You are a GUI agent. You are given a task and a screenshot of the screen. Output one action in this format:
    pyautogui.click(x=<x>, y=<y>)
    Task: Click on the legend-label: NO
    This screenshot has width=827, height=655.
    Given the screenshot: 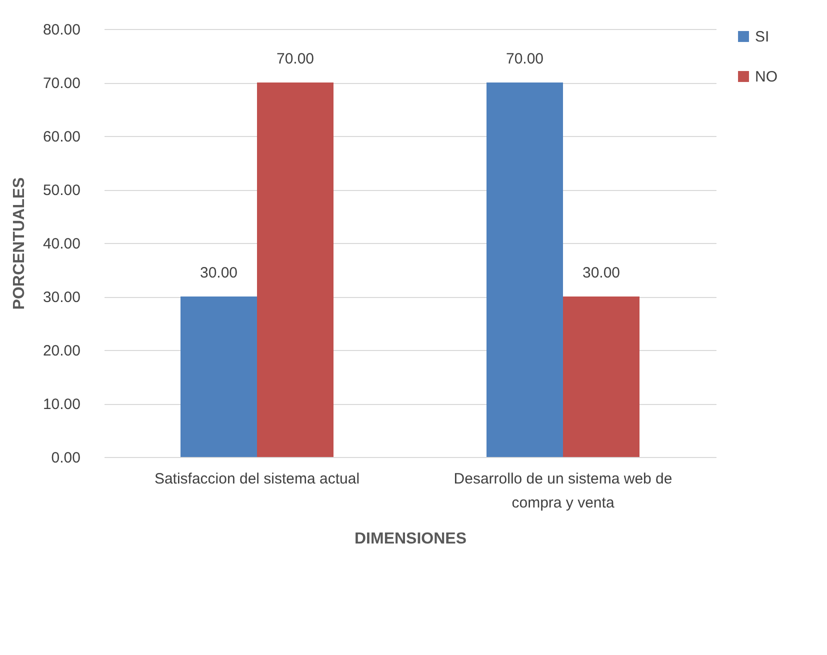 What is the action you would take?
    pyautogui.click(x=766, y=77)
    